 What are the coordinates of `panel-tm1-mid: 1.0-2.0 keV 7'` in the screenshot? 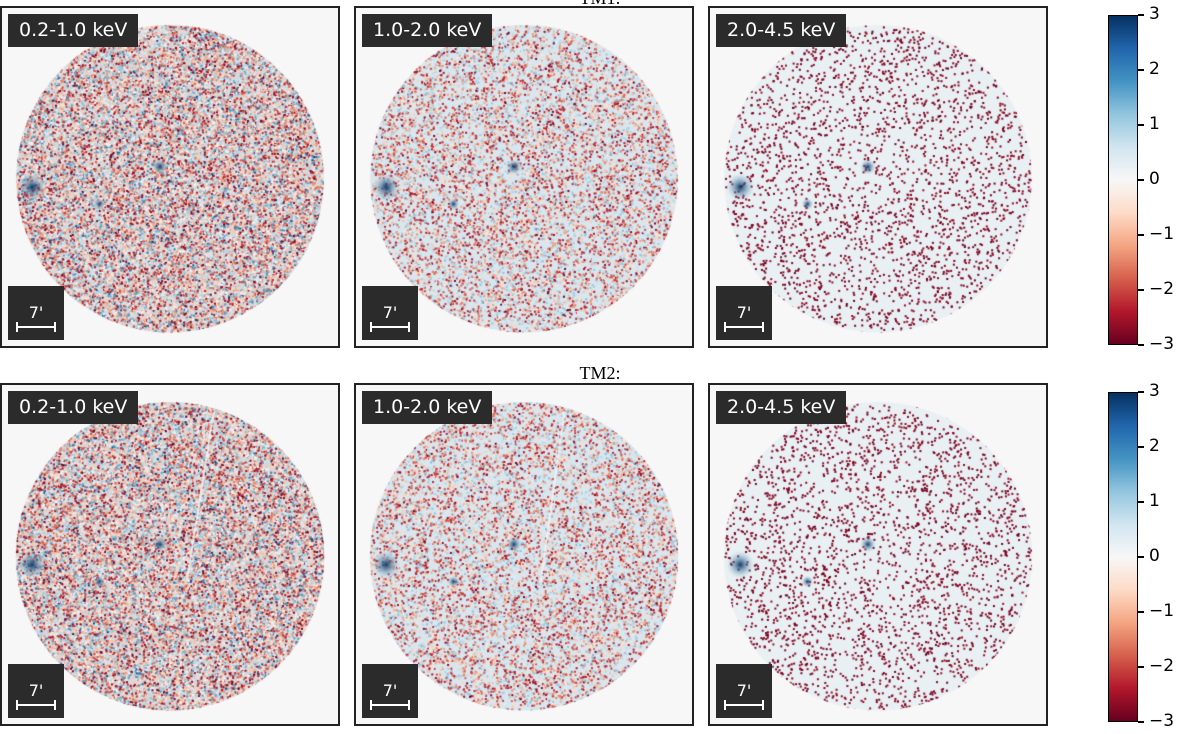 It's located at (524, 177).